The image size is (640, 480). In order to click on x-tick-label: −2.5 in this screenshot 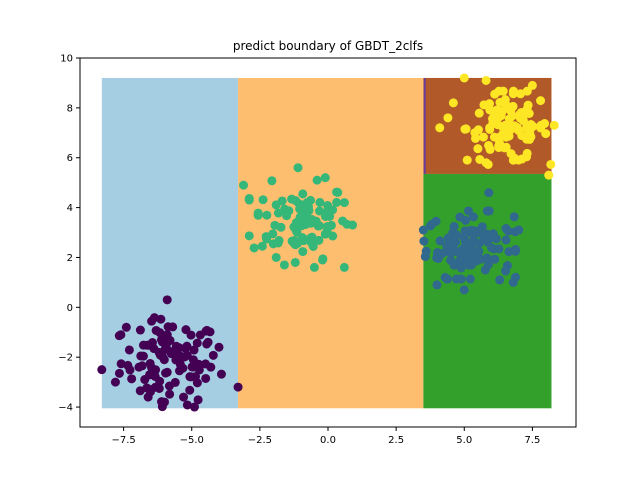, I will do `click(260, 440)`.